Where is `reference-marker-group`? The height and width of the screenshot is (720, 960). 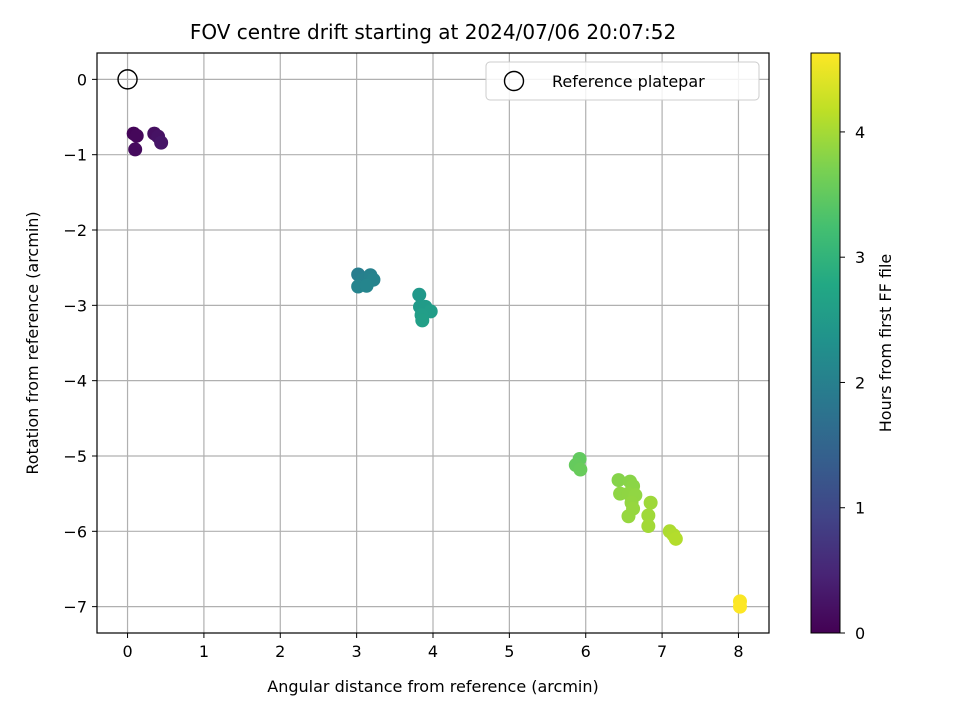 reference-marker-group is located at coordinates (127, 79).